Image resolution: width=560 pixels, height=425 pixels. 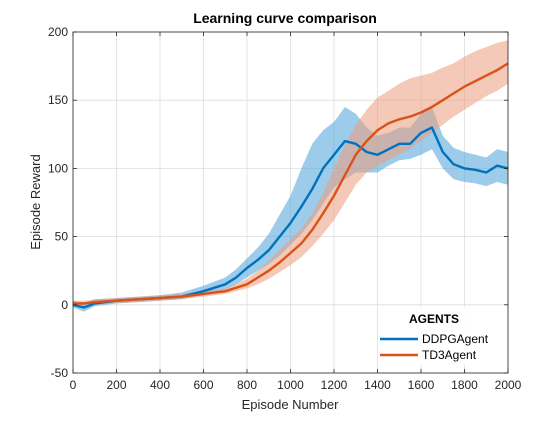 What do you see at coordinates (421, 385) in the screenshot?
I see `x-tick-label: 1600` at bounding box center [421, 385].